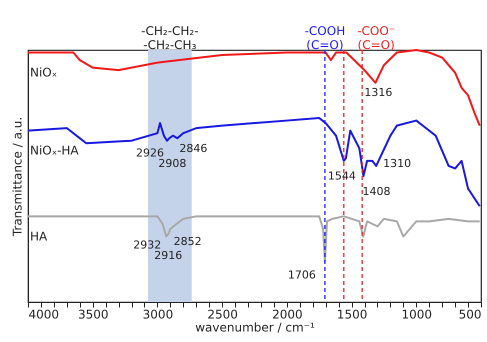 The height and width of the screenshot is (342, 487). What do you see at coordinates (44, 315) in the screenshot?
I see `x-tick-label: 4000` at bounding box center [44, 315].